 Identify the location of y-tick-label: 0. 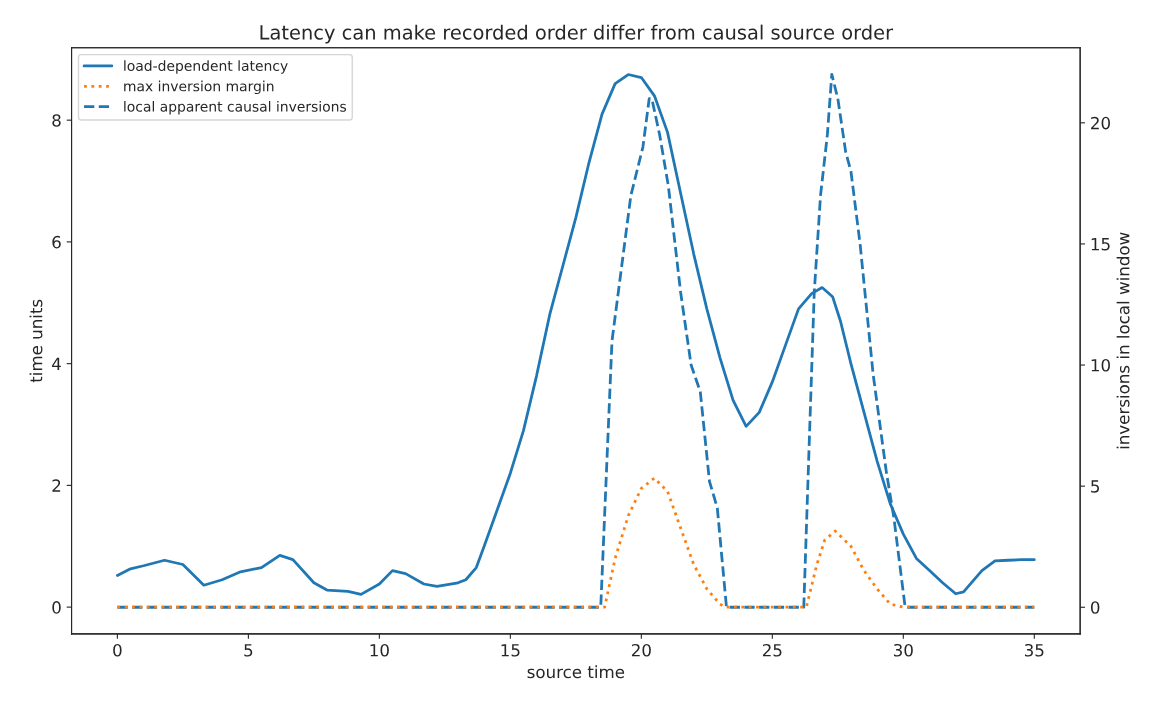
(56, 607).